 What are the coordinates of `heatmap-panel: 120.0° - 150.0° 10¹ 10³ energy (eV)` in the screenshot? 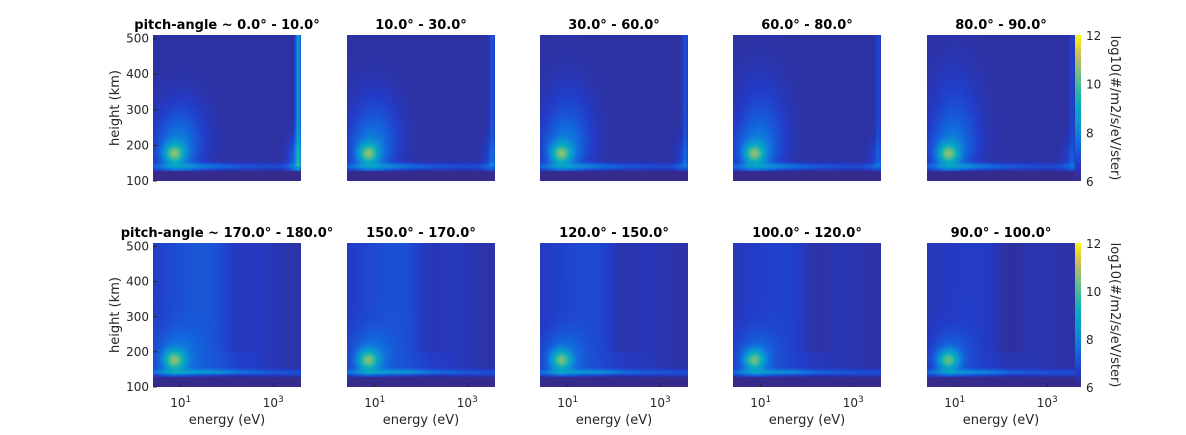 It's located at (614, 327).